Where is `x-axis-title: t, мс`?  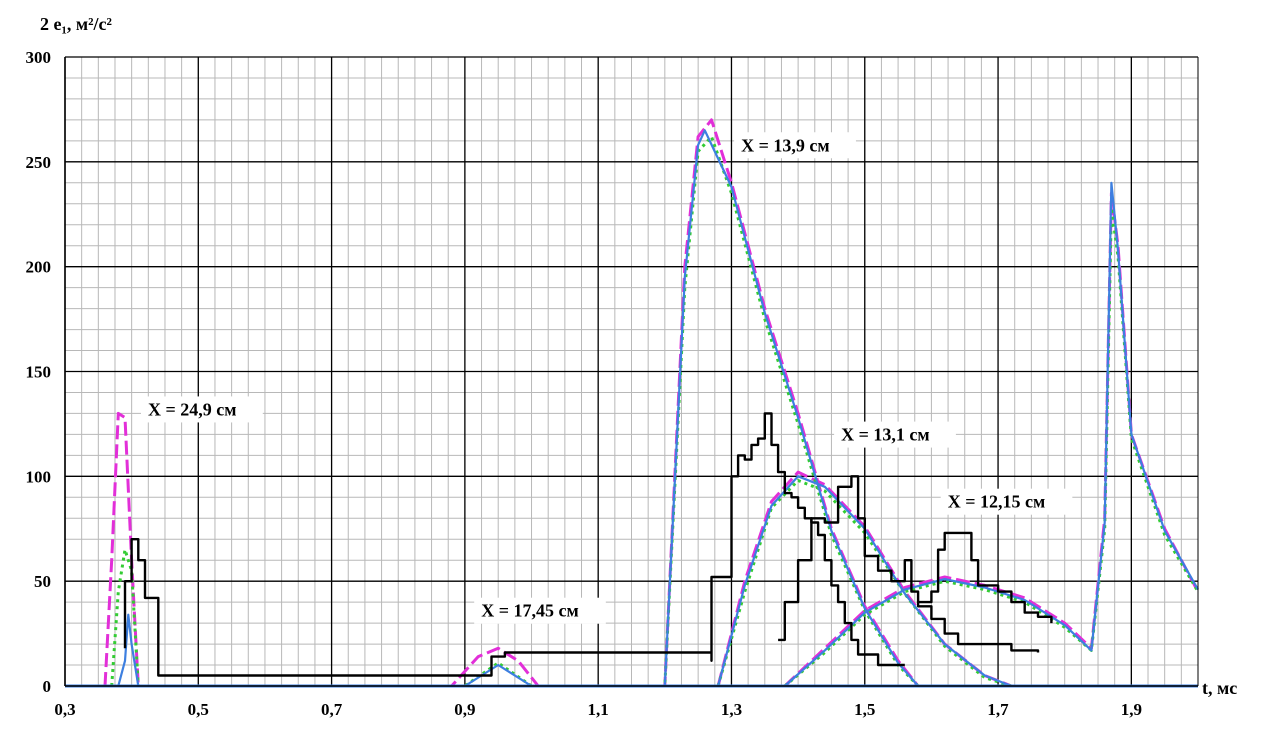
x-axis-title: t, мс is located at coordinates (1219, 688).